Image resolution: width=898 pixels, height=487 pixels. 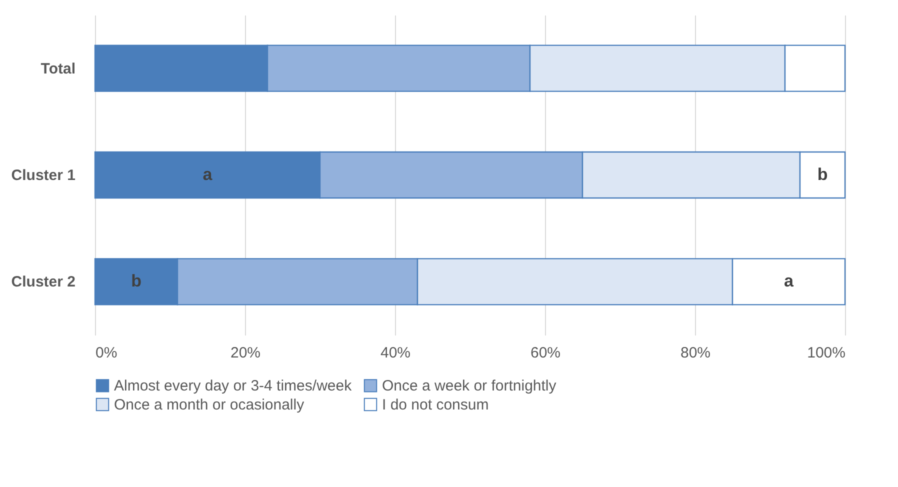 I want to click on x-tick-label: 60%, so click(x=545, y=353).